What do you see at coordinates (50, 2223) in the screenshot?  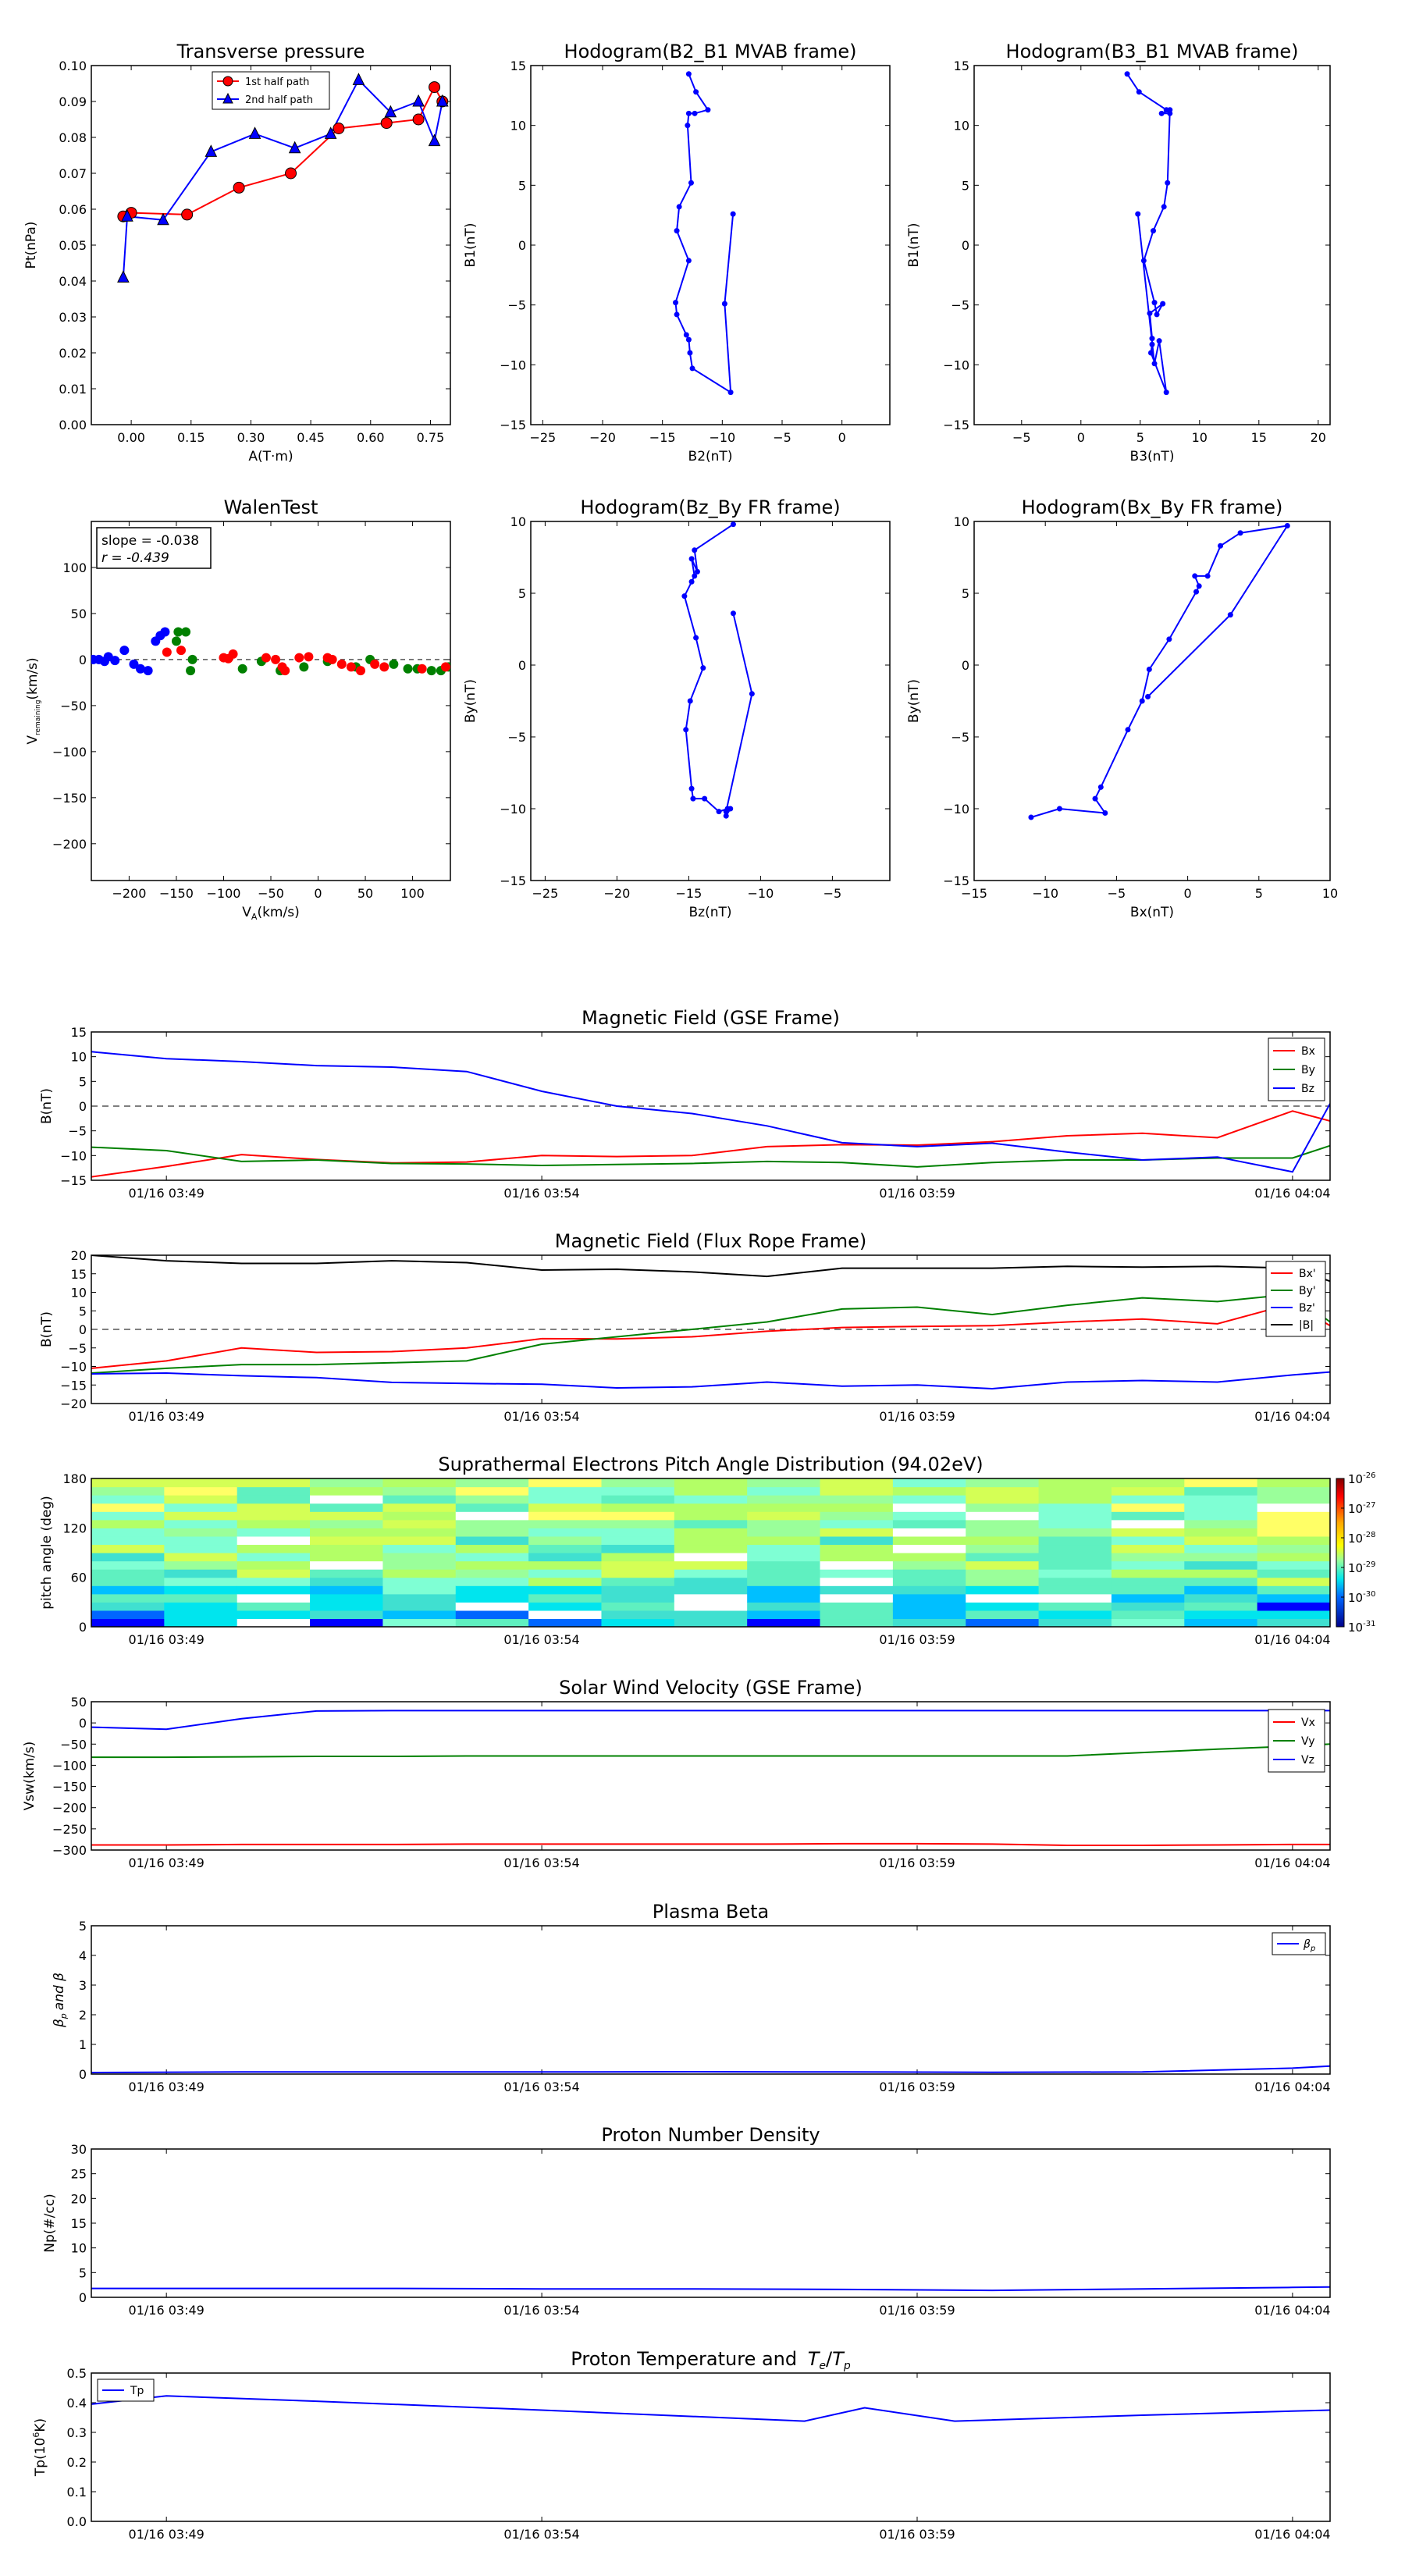 I see `y-axis-label: Np(#/cc)` at bounding box center [50, 2223].